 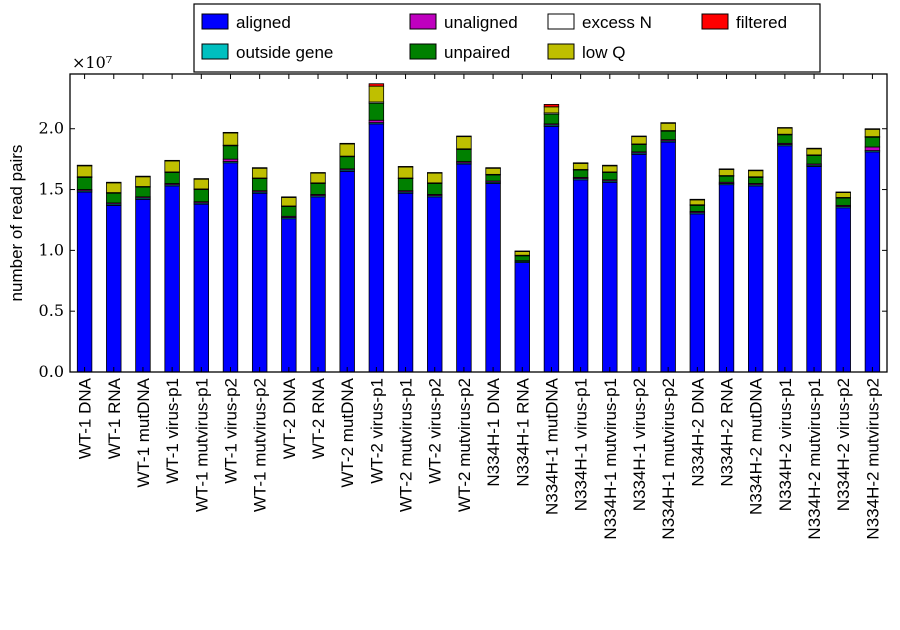 What do you see at coordinates (756, 446) in the screenshot?
I see `x-tick-label: N334H-2 mutDNA` at bounding box center [756, 446].